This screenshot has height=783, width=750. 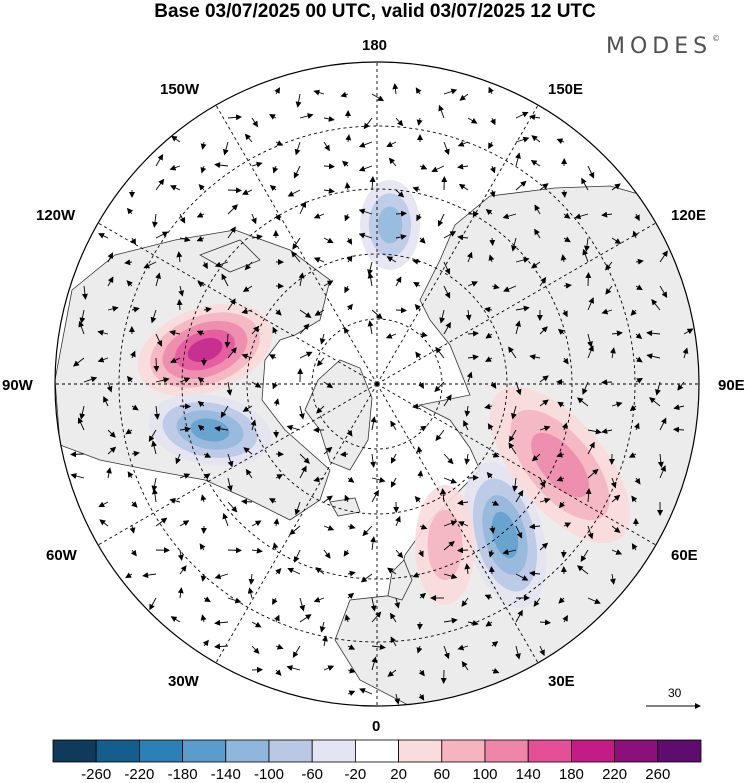 I want to click on colorbar-tick-label: -60, so click(x=312, y=774).